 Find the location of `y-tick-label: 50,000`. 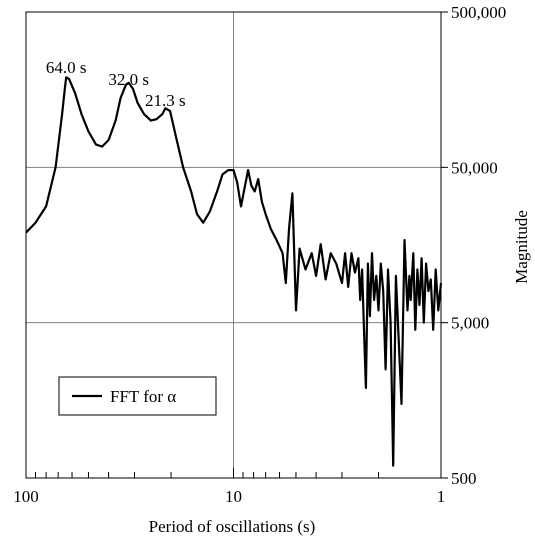

y-tick-label: 50,000 is located at coordinates (474, 167).